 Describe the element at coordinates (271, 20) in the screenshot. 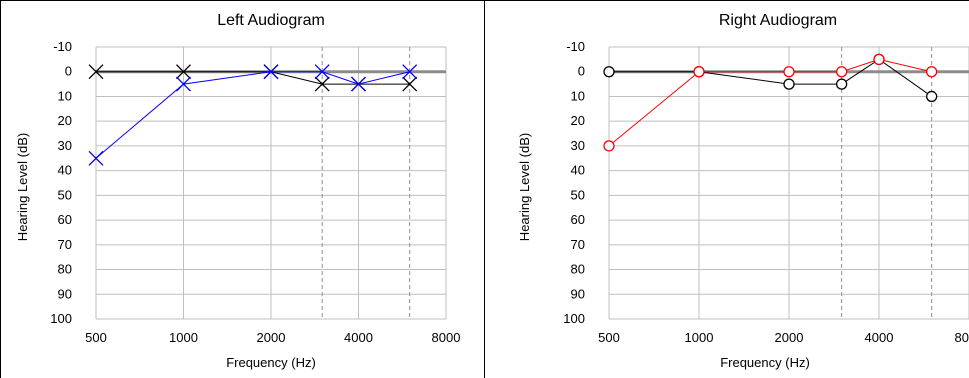

I see `chart-title: Left Audiogram` at that location.